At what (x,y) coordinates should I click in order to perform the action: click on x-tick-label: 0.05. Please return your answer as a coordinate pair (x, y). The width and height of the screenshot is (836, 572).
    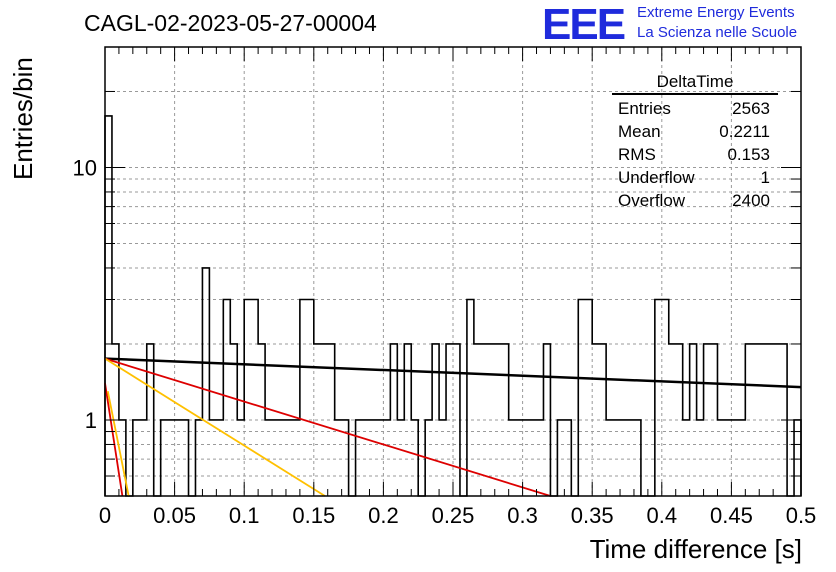
    Looking at the image, I should click on (174, 515).